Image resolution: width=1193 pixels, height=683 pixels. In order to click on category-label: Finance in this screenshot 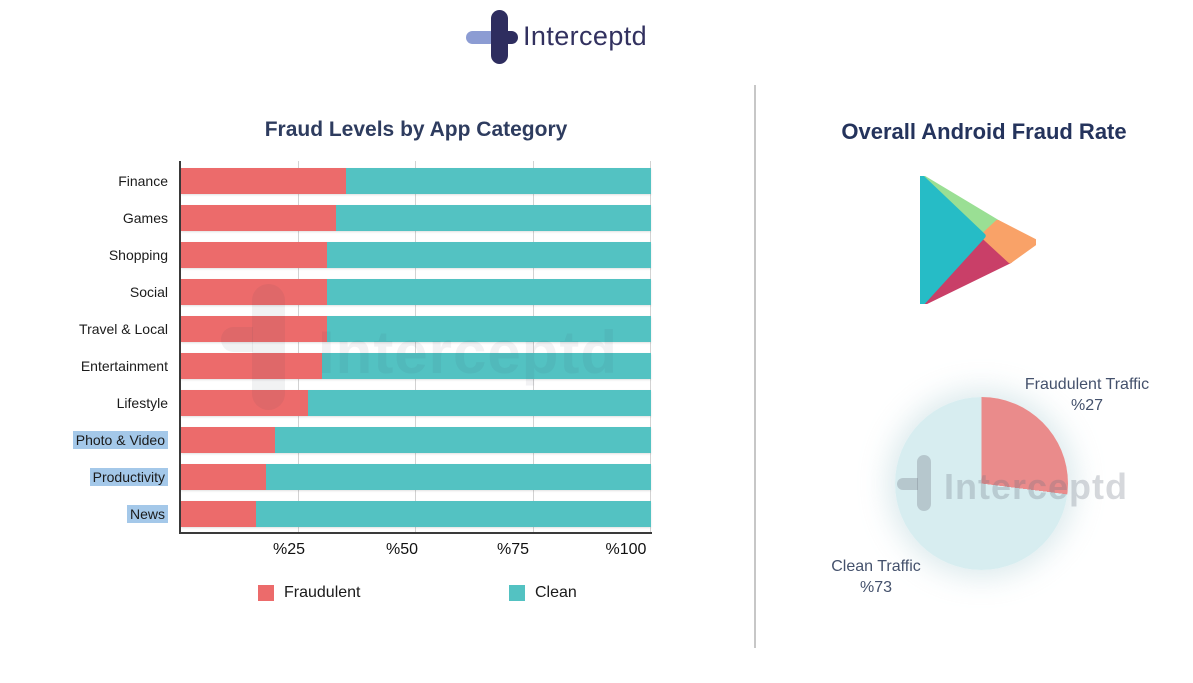, I will do `click(143, 181)`.